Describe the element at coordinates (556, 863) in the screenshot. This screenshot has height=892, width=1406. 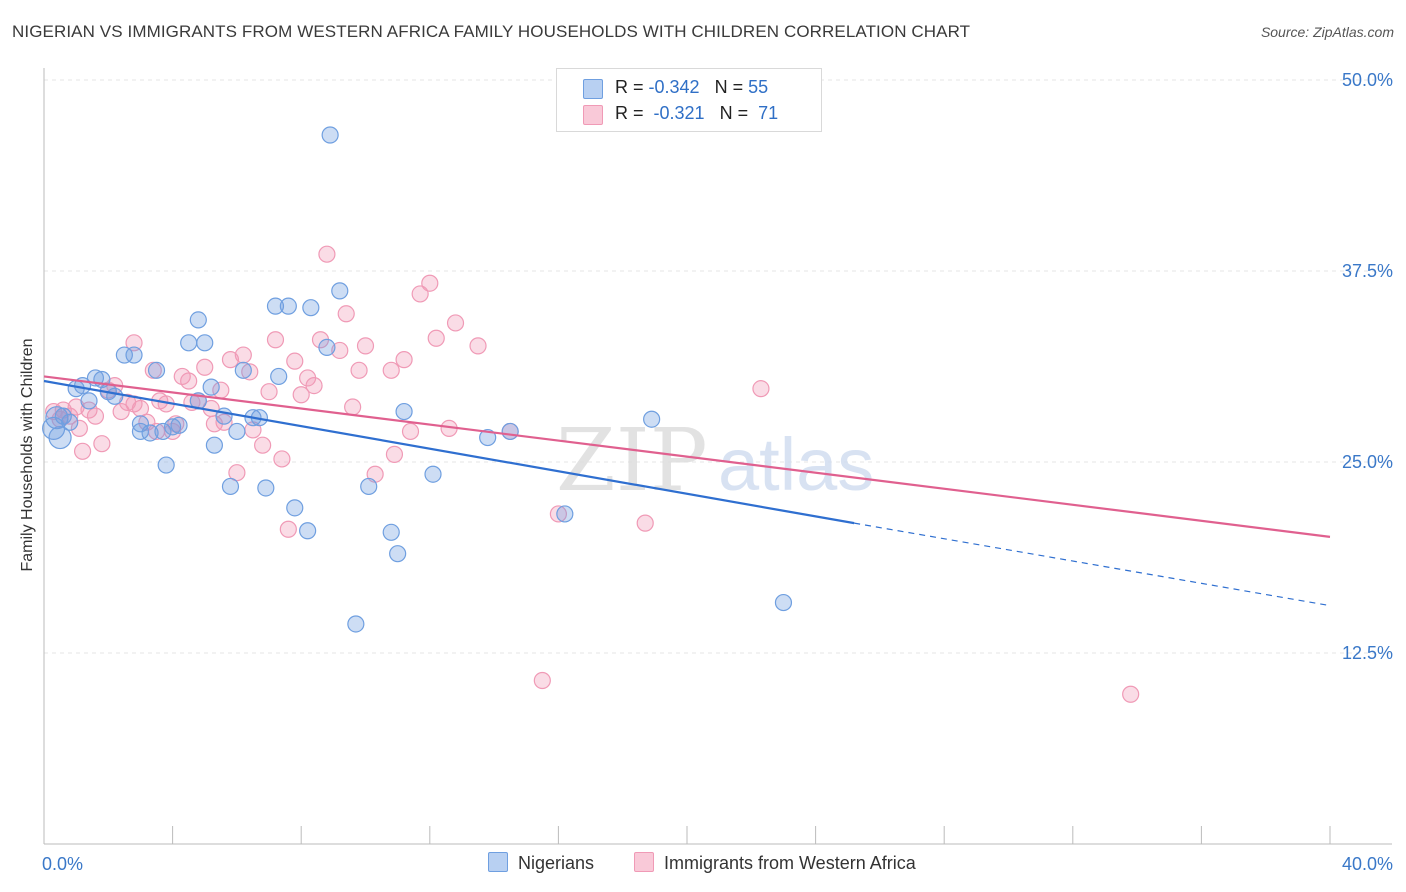
I see `bottom-legend-label-nigerians: Nigerians` at that location.